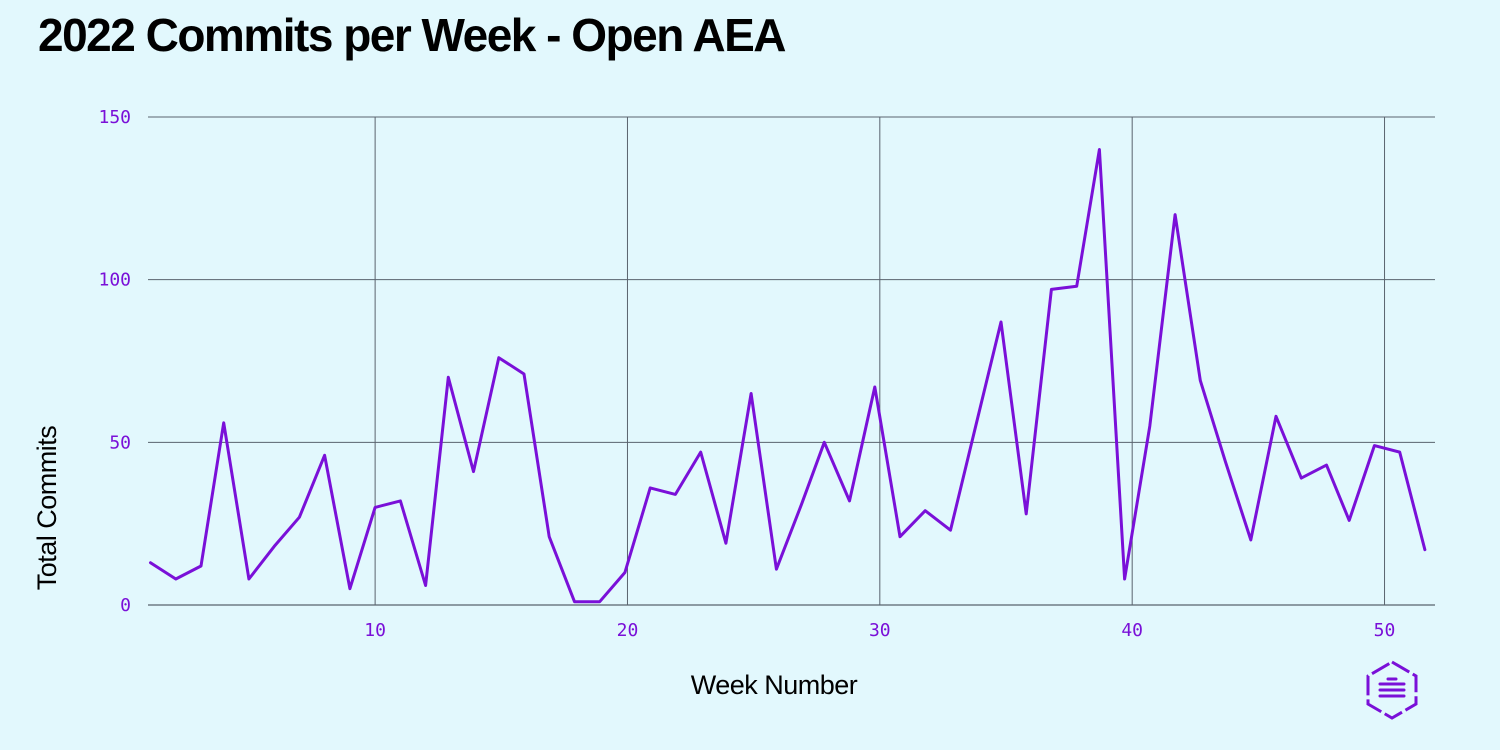  Describe the element at coordinates (1132, 630) in the screenshot. I see `x-tick-label: 40` at that location.